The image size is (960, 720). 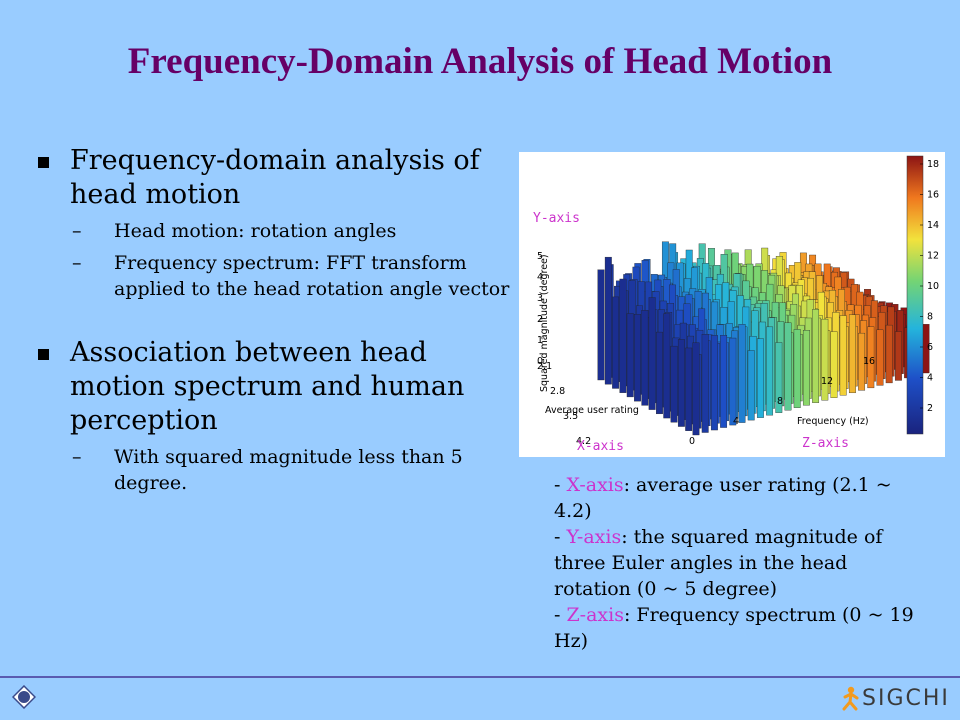 What do you see at coordinates (594, 537) in the screenshot?
I see `note-y-label: Y-axis` at bounding box center [594, 537].